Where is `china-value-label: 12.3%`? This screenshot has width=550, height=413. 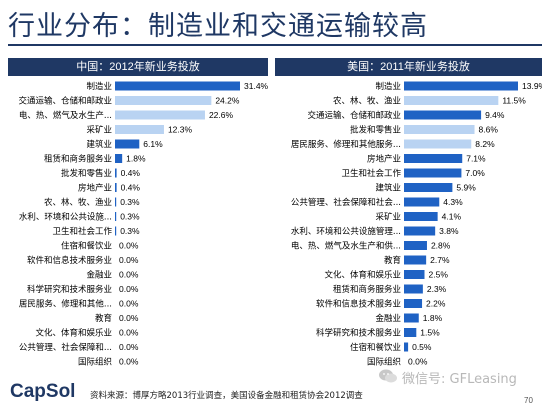
china-value-label: 12.3% is located at coordinates (180, 130).